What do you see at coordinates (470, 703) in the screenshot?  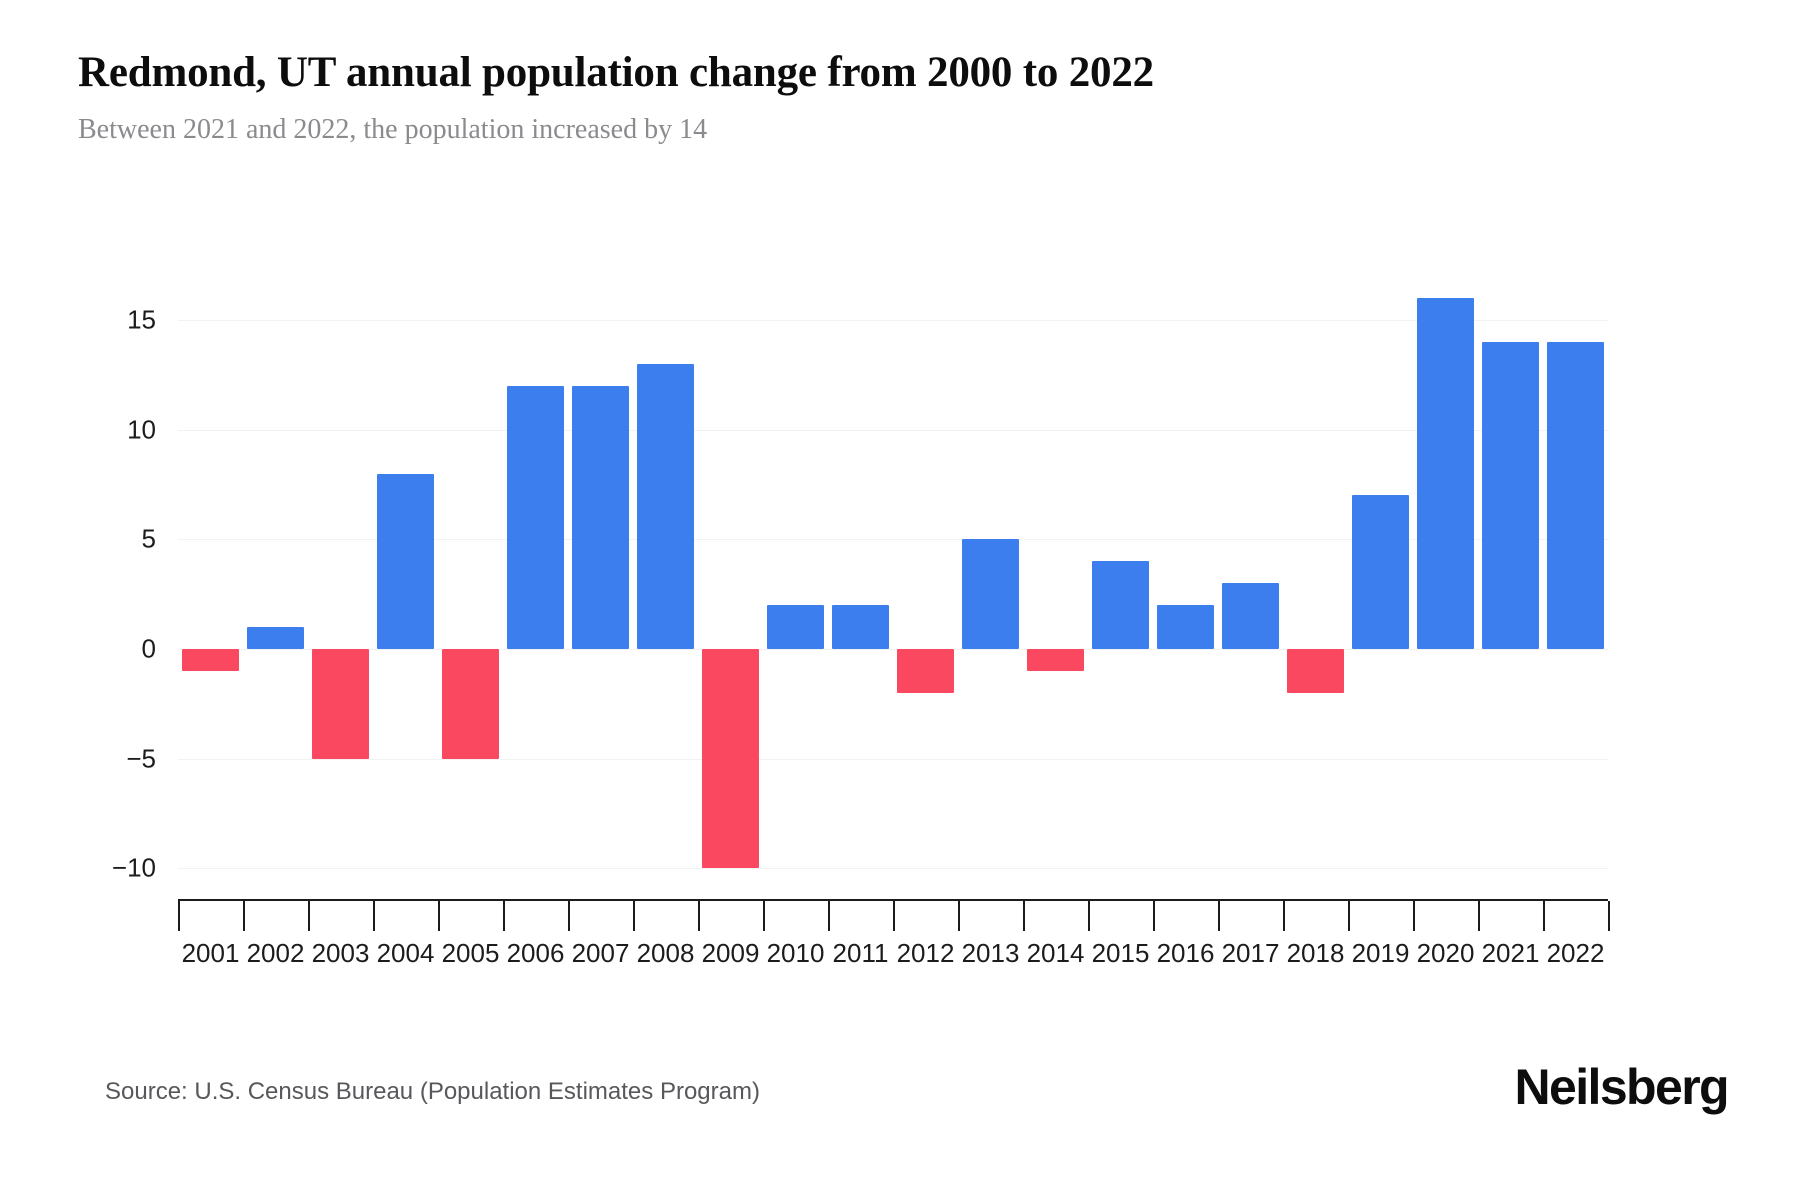 I see `bar-2005` at bounding box center [470, 703].